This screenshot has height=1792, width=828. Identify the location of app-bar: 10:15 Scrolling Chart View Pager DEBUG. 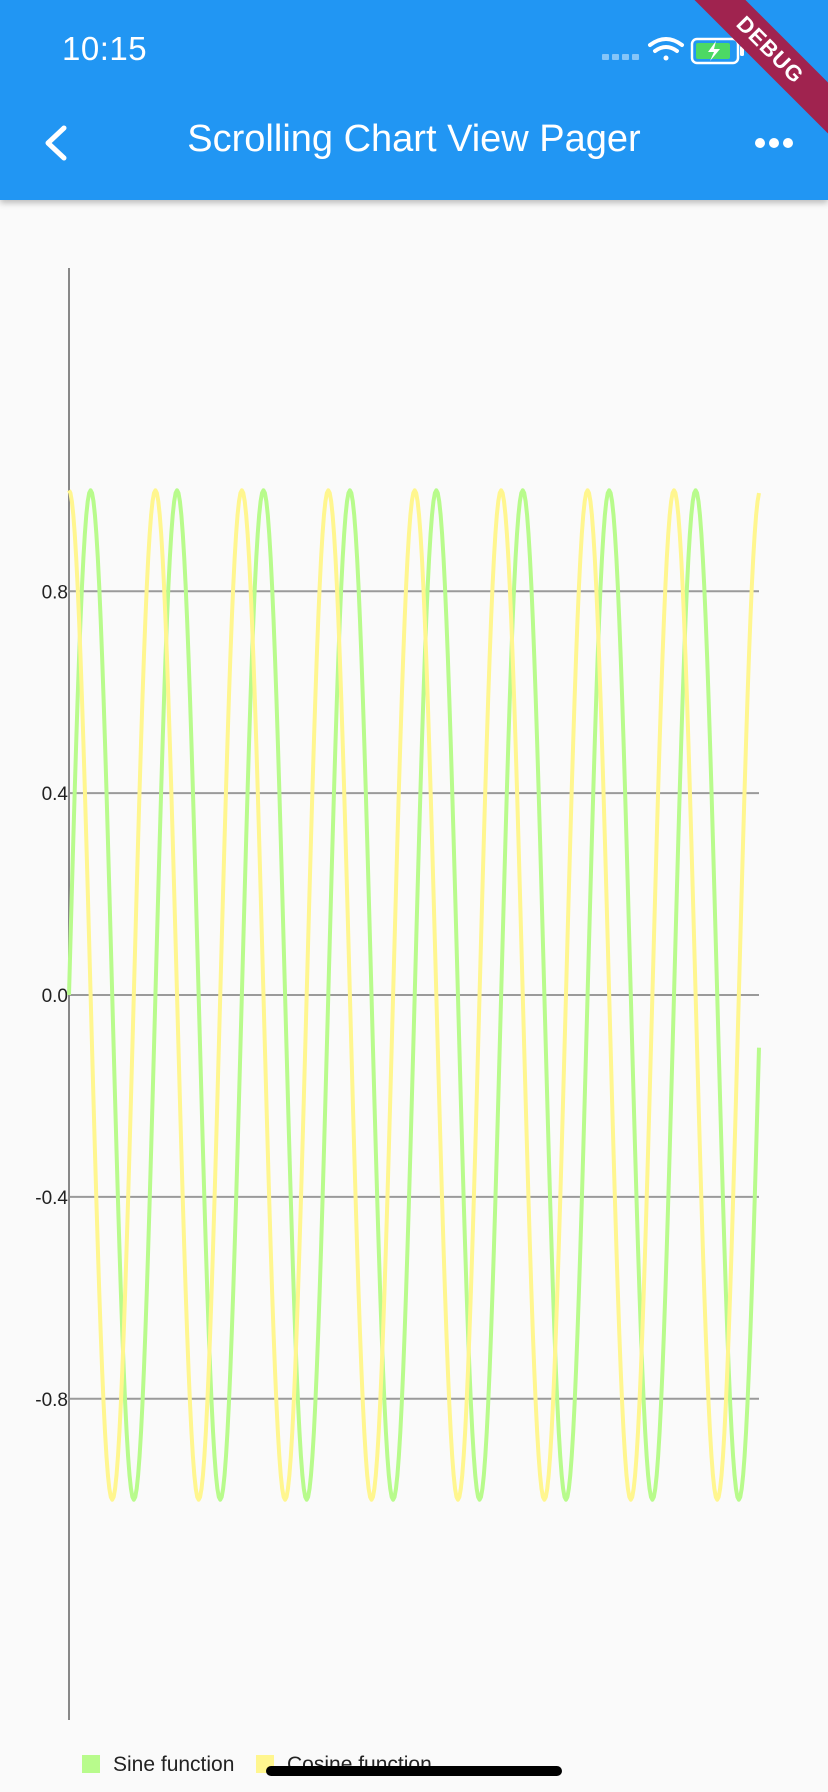
(414, 100).